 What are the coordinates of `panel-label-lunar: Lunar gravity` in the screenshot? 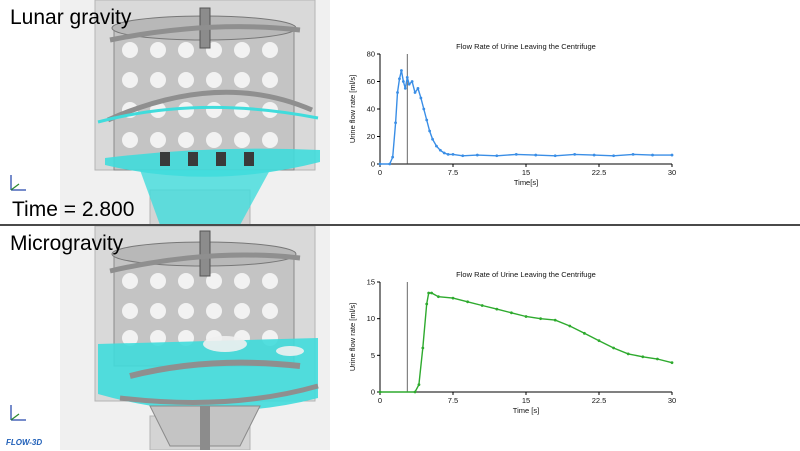 It's located at (71, 17).